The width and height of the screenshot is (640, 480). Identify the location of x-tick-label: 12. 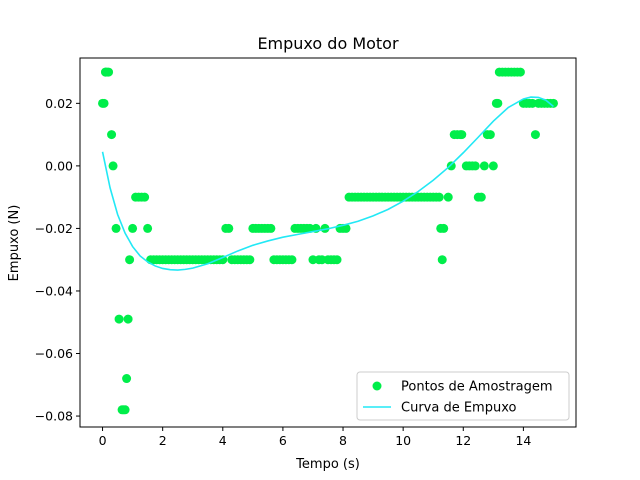
(463, 440).